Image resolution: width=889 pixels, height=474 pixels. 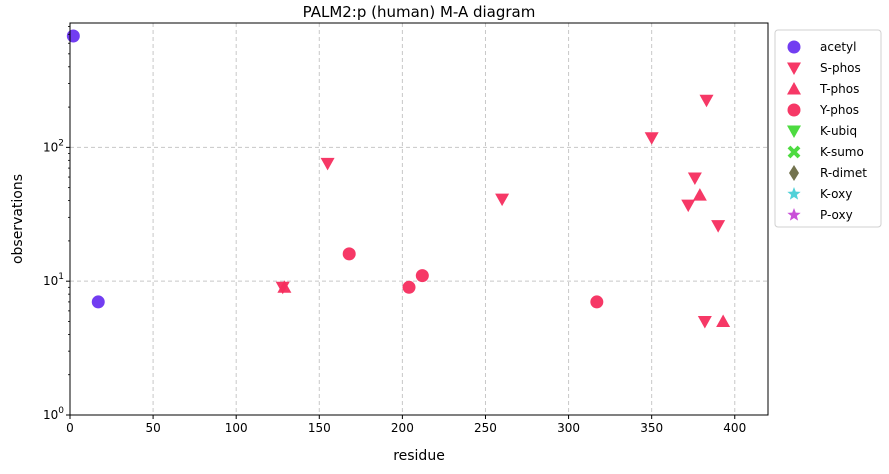 I want to click on legend-label: K-ubiq, so click(x=838, y=131).